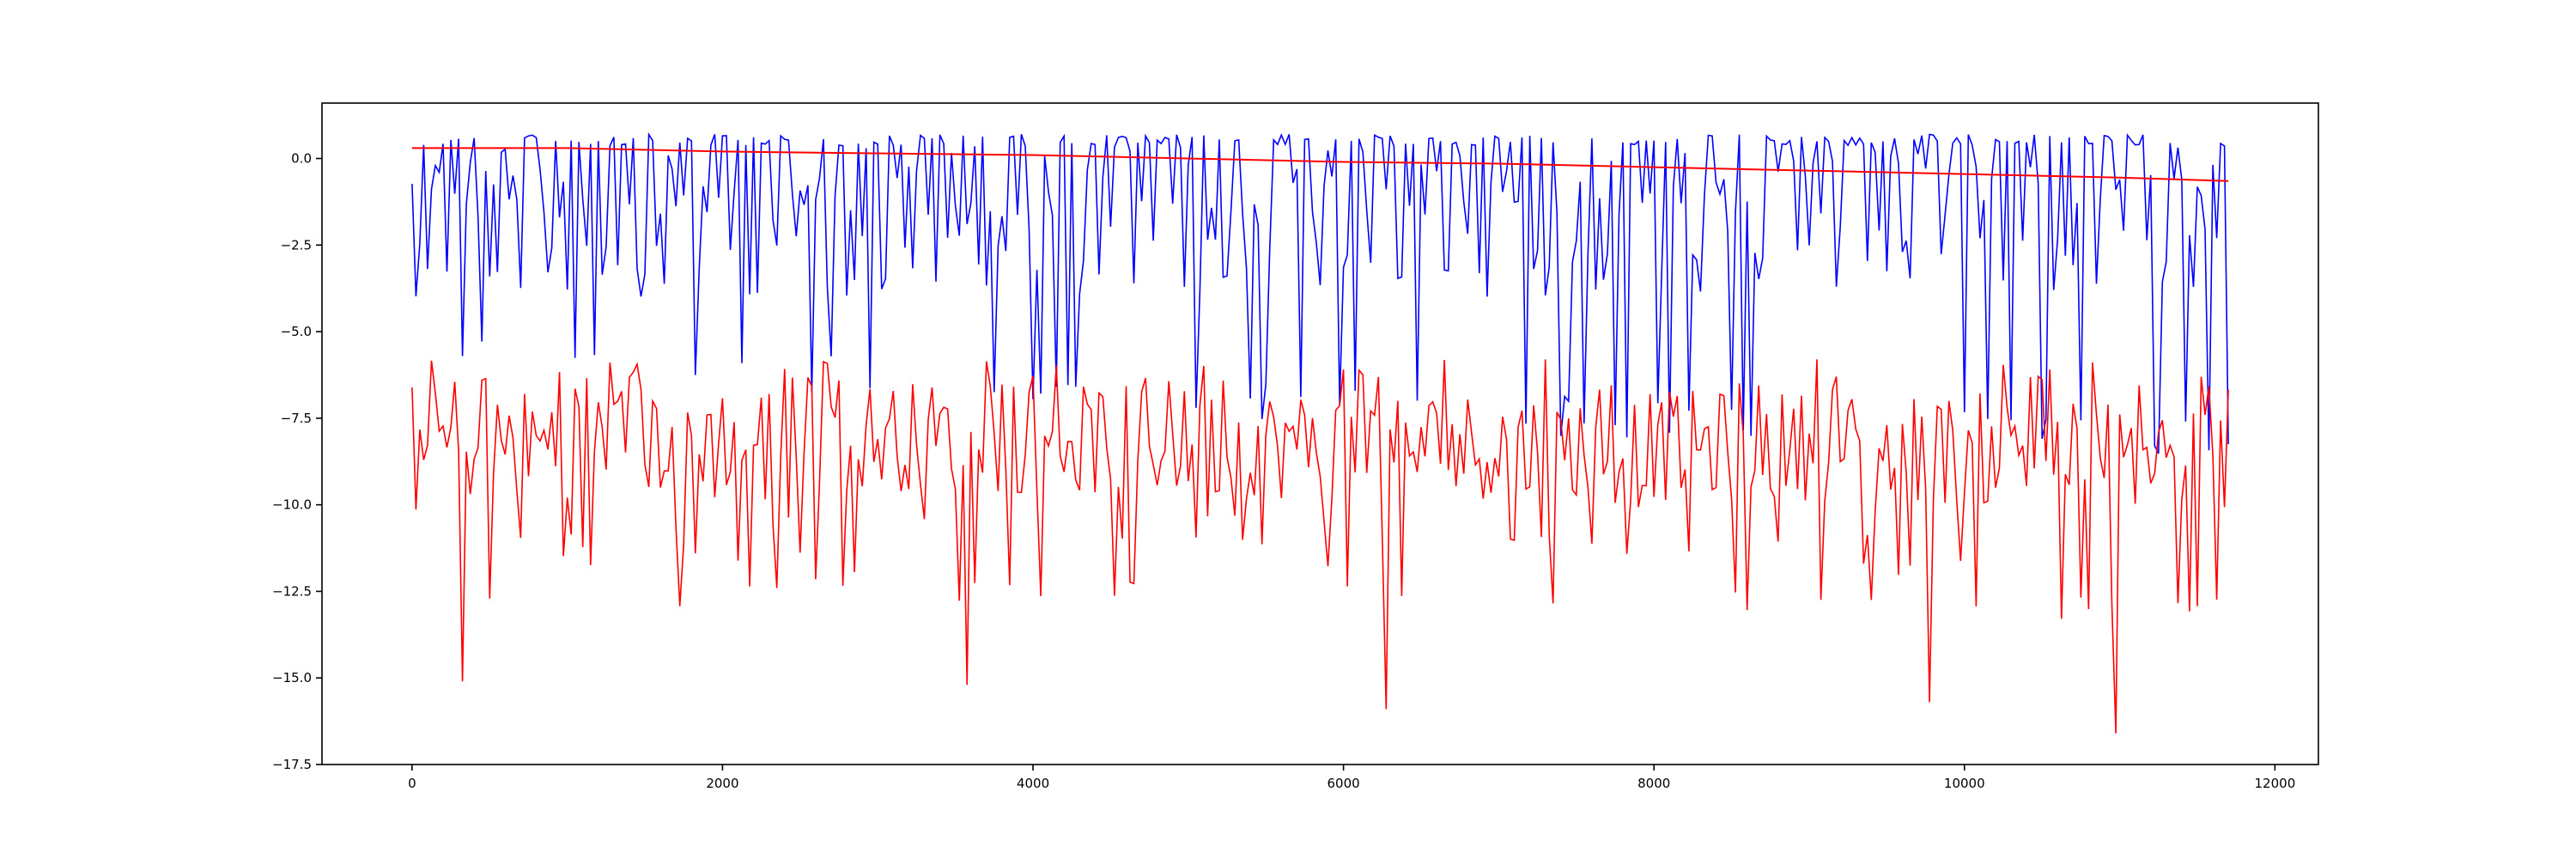 The image size is (2576, 859). Describe the element at coordinates (301, 159) in the screenshot. I see `y-tick-label: 0.0` at that location.